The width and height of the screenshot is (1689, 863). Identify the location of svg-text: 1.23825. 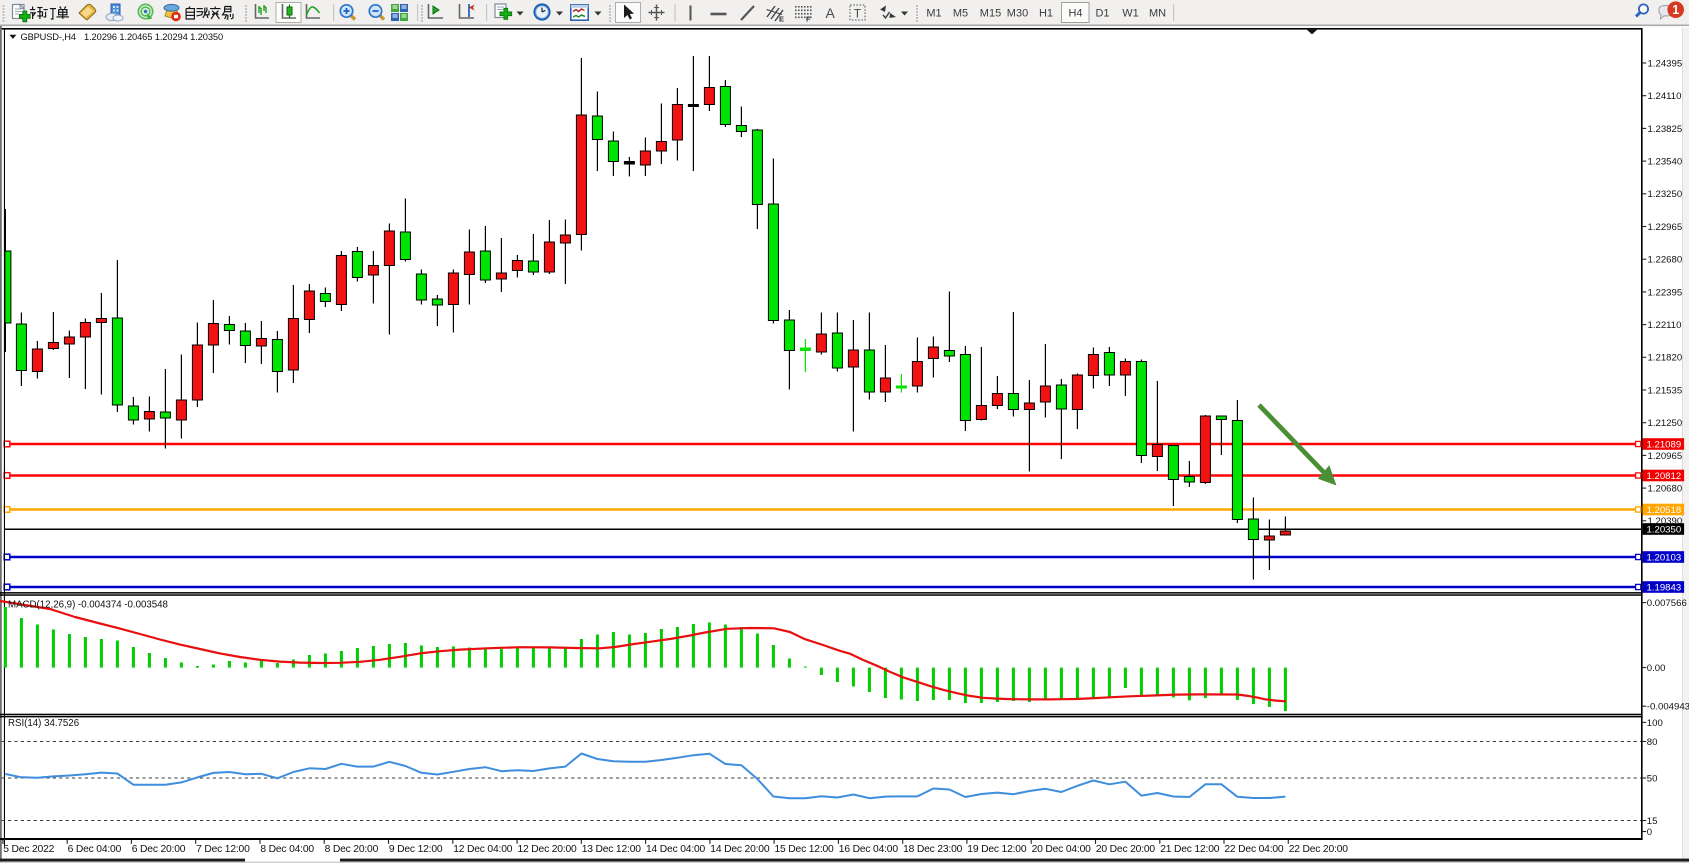
(1665, 129).